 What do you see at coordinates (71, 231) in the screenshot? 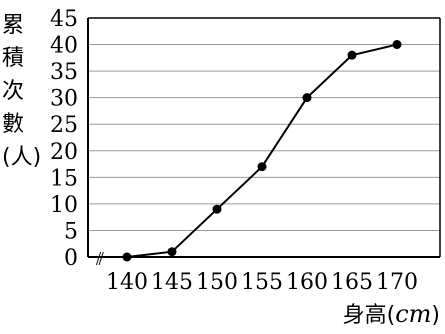
I see `y-tick-label: 5` at bounding box center [71, 231].